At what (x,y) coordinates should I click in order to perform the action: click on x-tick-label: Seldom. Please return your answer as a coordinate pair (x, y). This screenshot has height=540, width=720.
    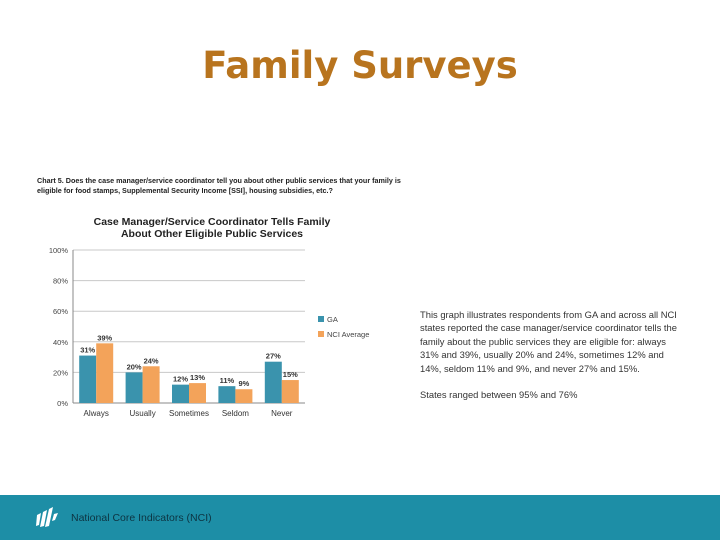
    Looking at the image, I should click on (235, 413).